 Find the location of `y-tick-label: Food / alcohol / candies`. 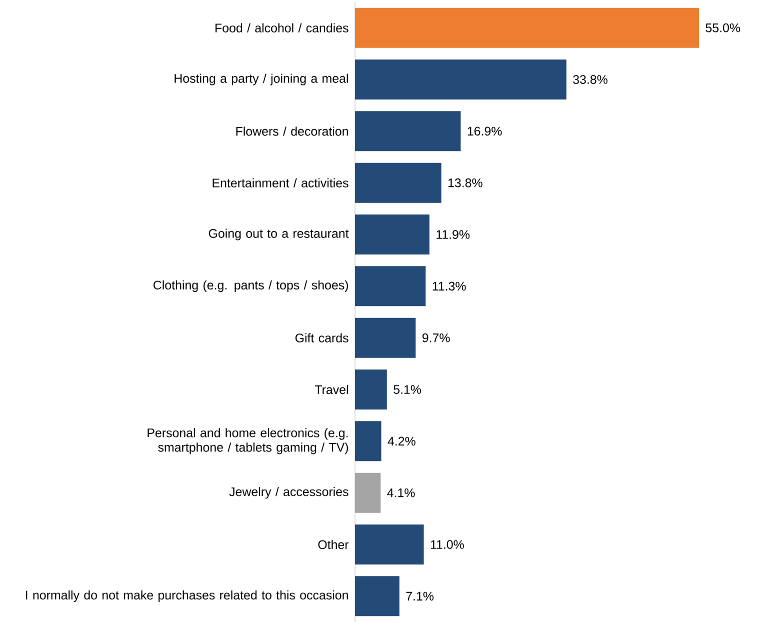

y-tick-label: Food / alcohol / candies is located at coordinates (282, 27).